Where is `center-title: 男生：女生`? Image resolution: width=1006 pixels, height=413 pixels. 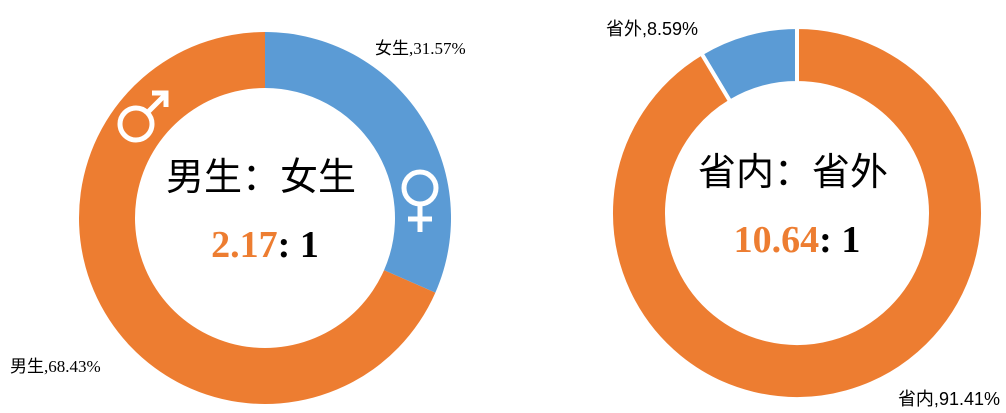 center-title: 男生：女生 is located at coordinates (261, 178).